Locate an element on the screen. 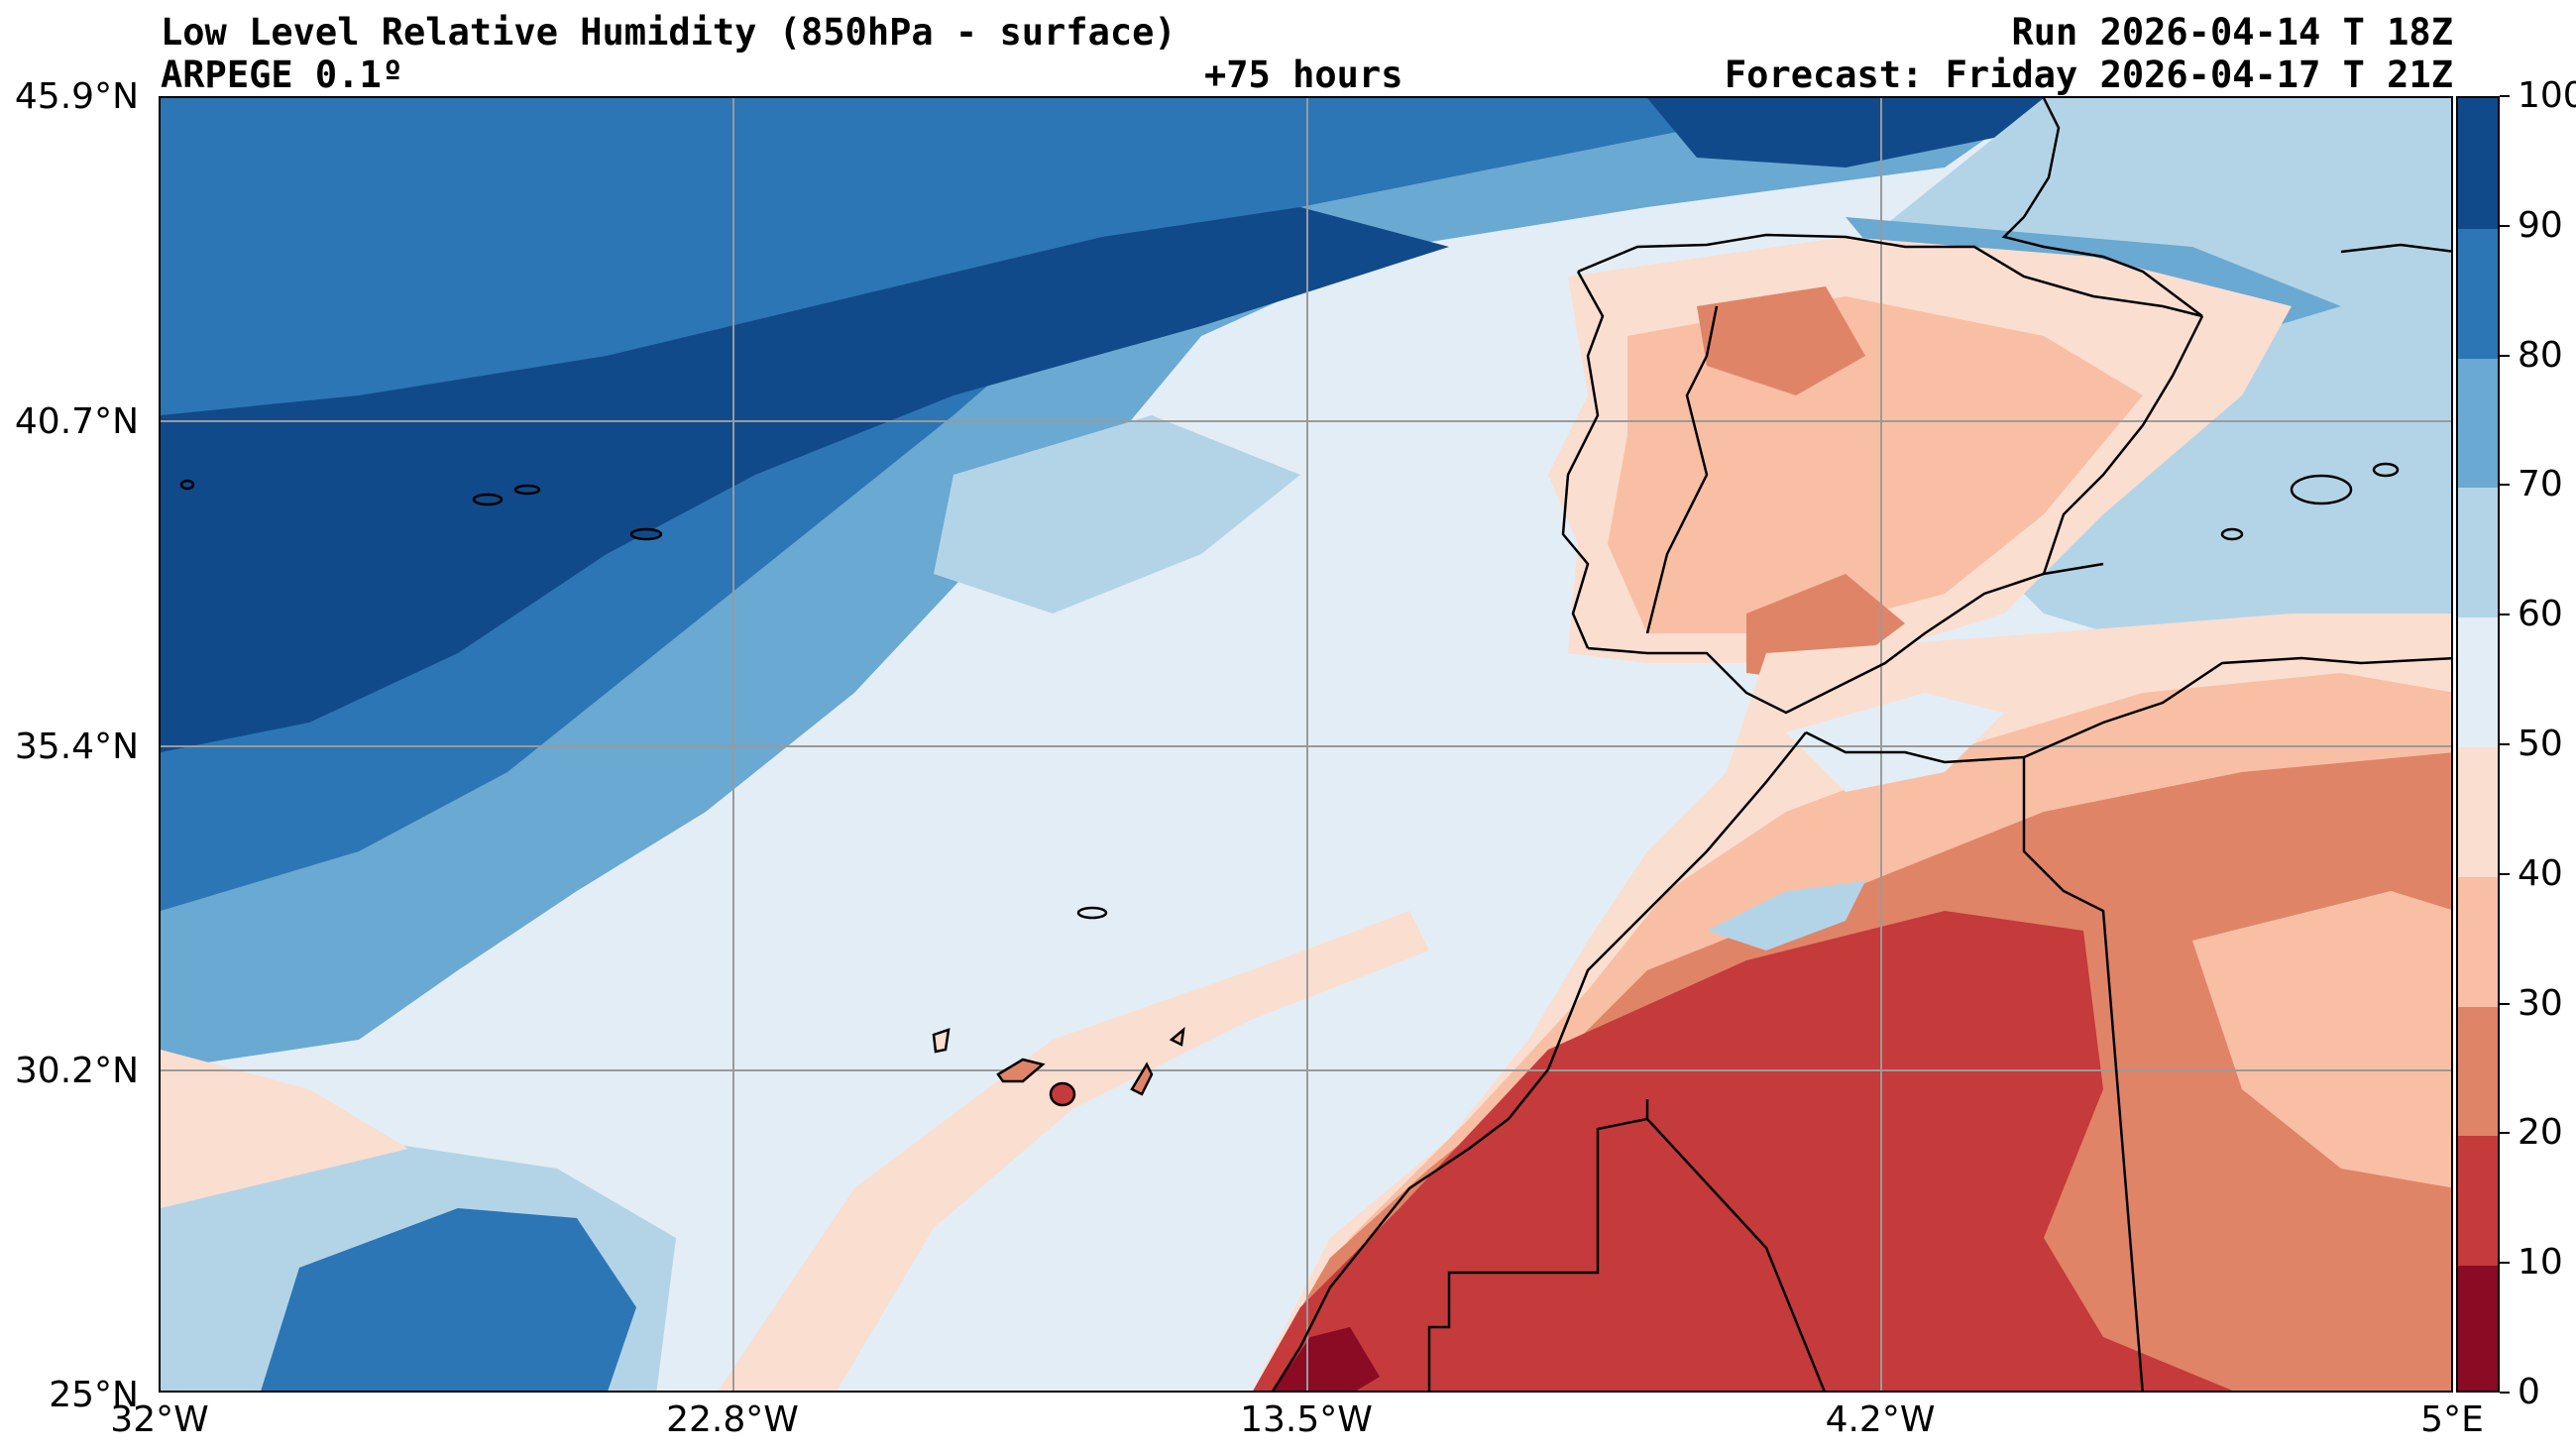 This screenshot has height=1452, width=2576. lead-time-label: +75 hours is located at coordinates (1303, 75).